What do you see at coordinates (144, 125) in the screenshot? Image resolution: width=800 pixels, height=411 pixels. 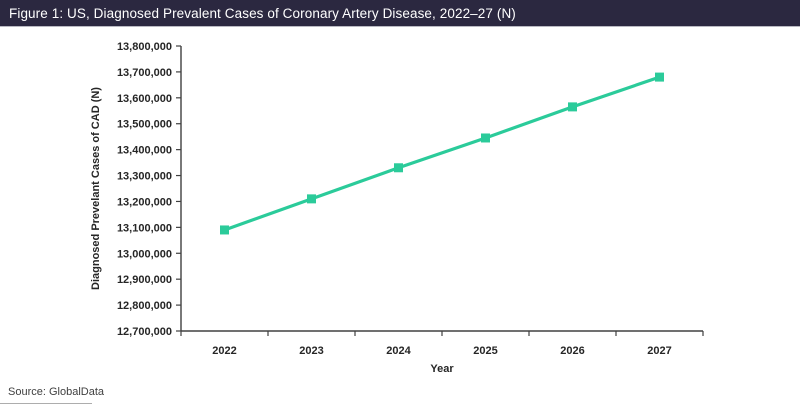 I see `y-tick-label: 13,500,000` at bounding box center [144, 125].